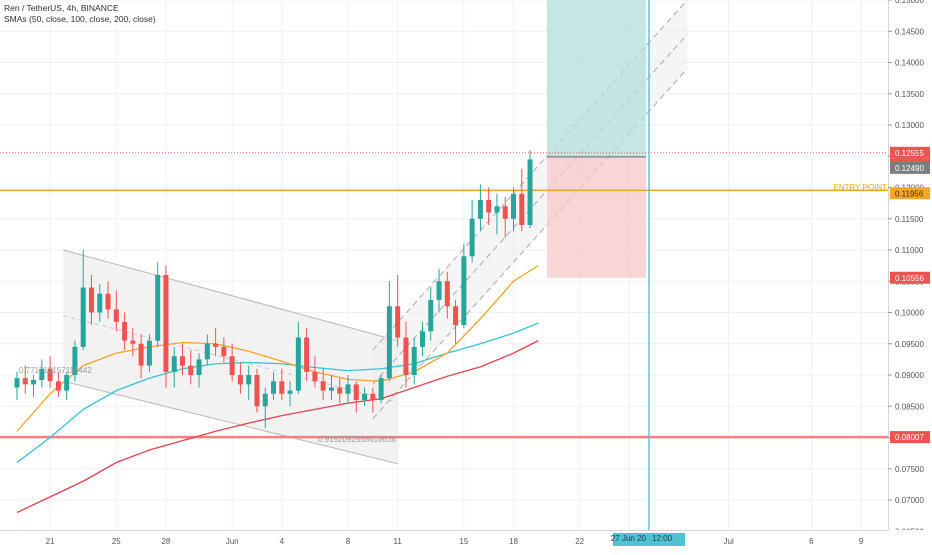 This screenshot has height=555, width=932. What do you see at coordinates (909, 406) in the screenshot?
I see `price-tick-label: 0.08500` at bounding box center [909, 406].